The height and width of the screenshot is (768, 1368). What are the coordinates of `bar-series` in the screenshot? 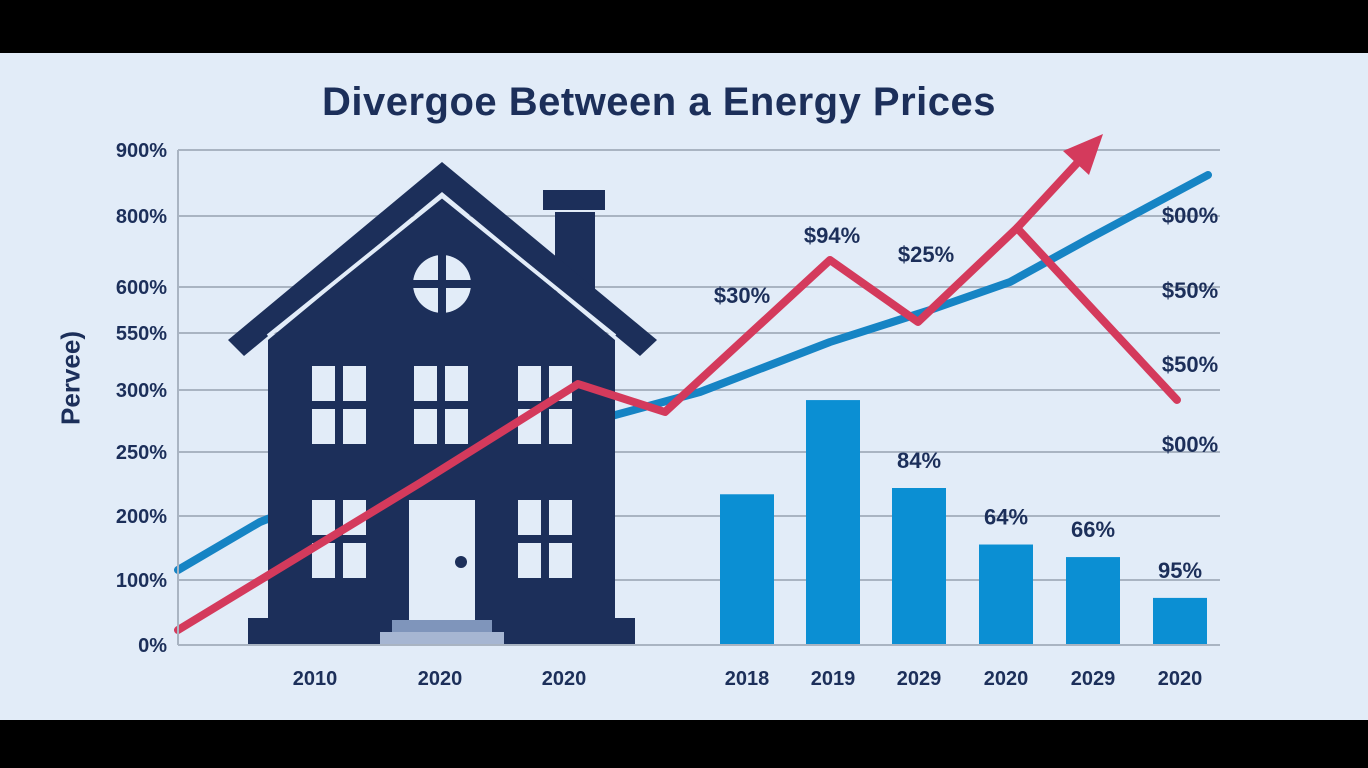 It's located at (963, 522).